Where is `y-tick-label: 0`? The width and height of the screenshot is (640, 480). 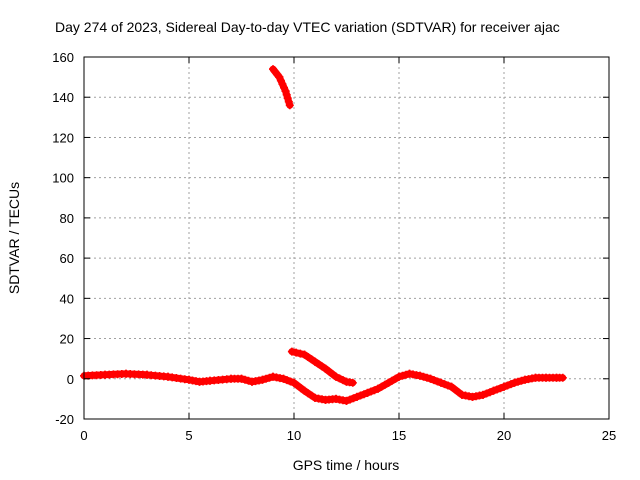
y-tick-label: 0 is located at coordinates (70, 379).